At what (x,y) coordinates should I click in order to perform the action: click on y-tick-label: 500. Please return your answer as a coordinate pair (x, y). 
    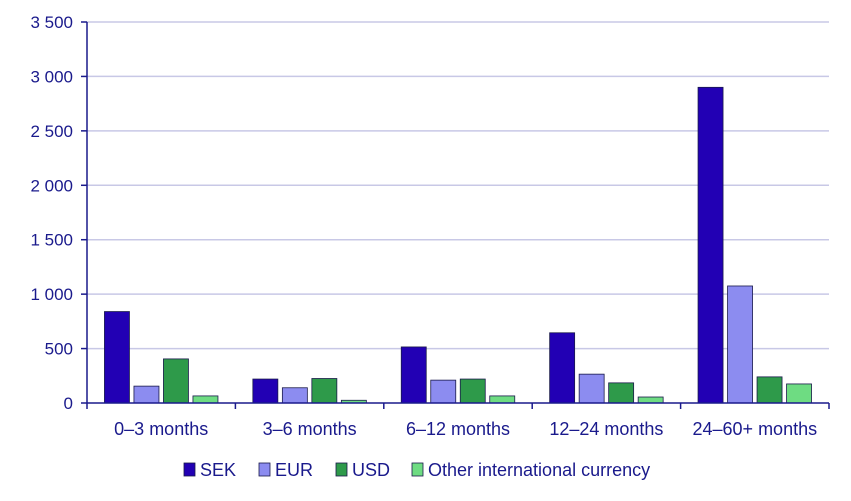
    Looking at the image, I should click on (59, 349).